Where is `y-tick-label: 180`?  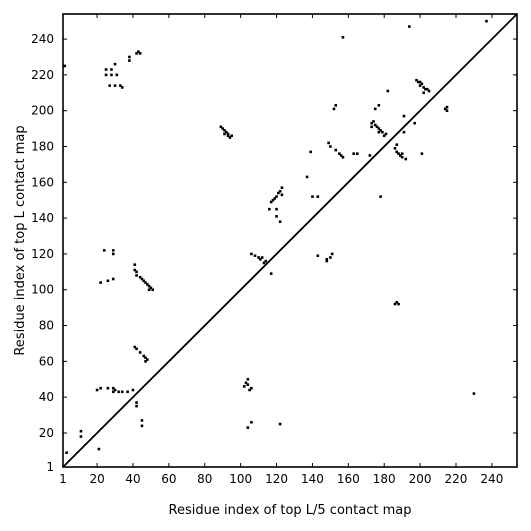 y-tick-label: 180 is located at coordinates (42, 146).